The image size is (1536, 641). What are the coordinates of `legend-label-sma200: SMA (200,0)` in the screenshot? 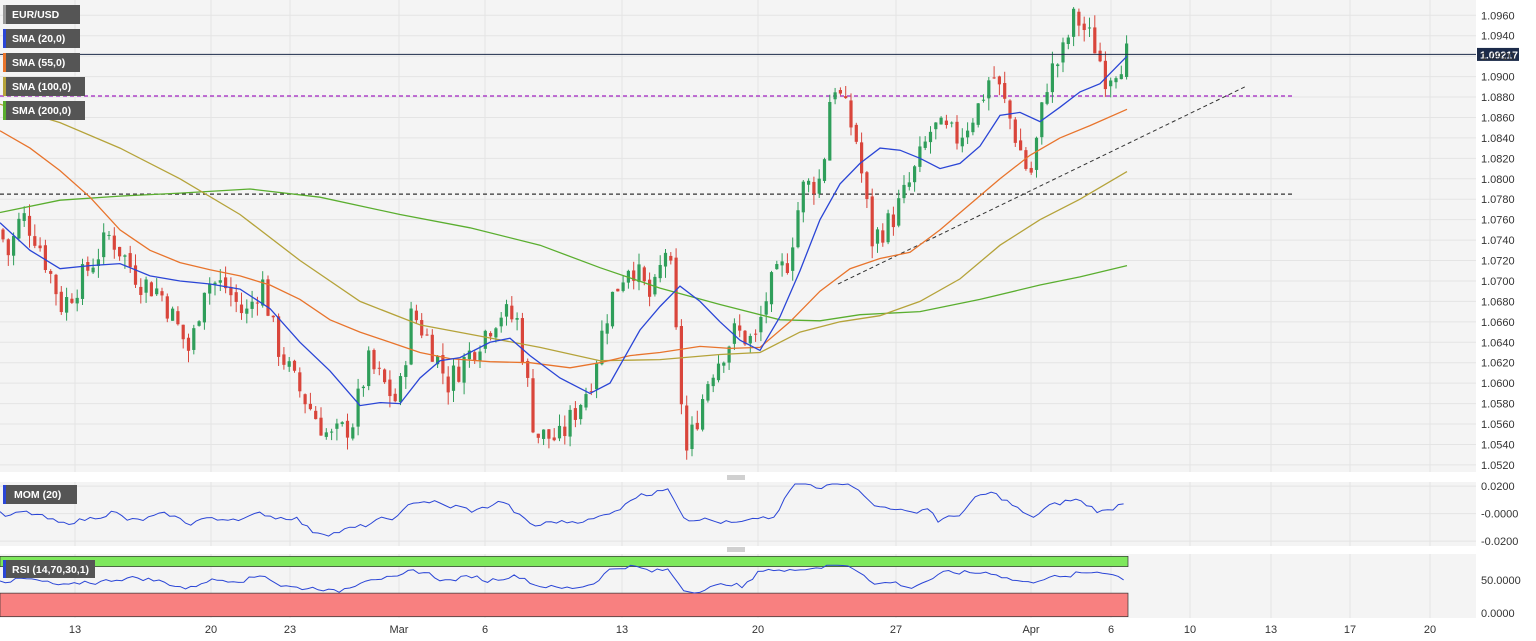 It's located at (41, 111).